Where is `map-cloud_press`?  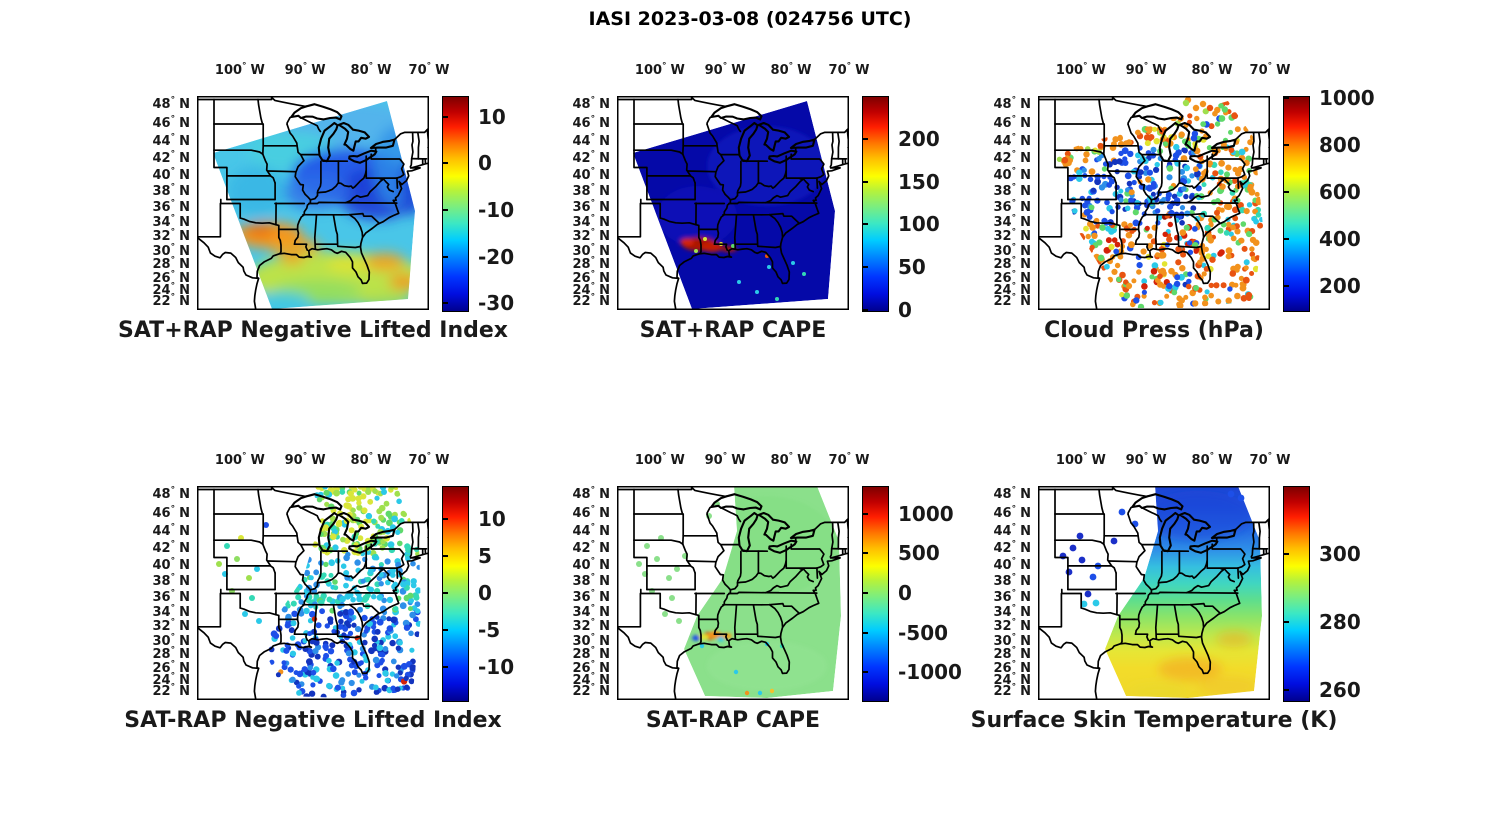 map-cloud_press is located at coordinates (1154, 203).